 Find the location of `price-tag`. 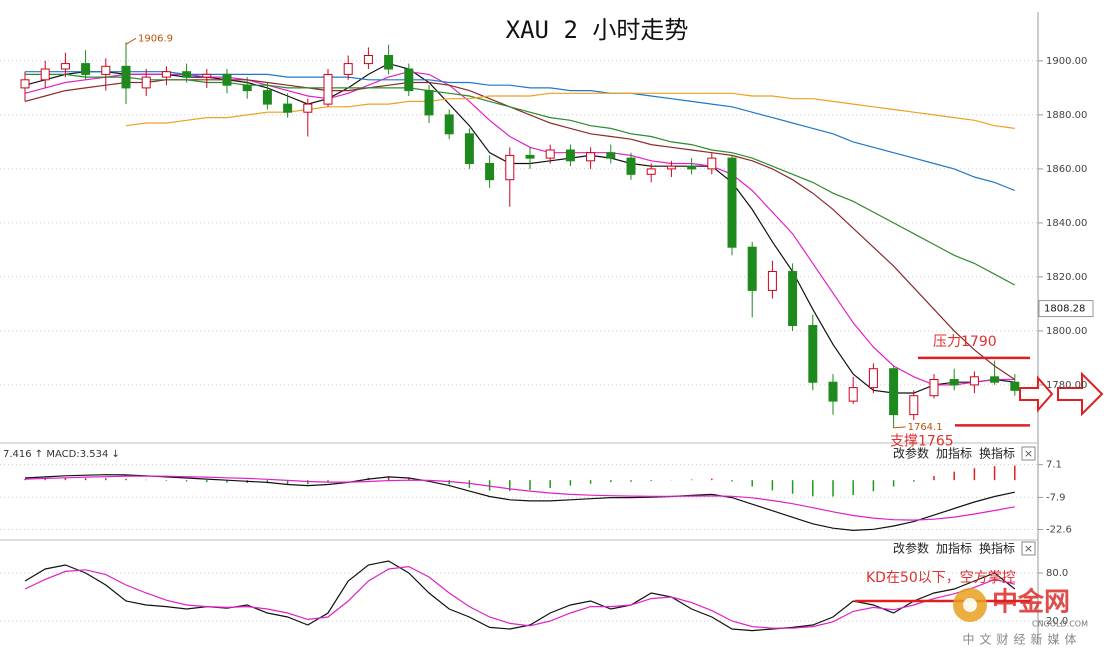

price-tag is located at coordinates (1066, 309).